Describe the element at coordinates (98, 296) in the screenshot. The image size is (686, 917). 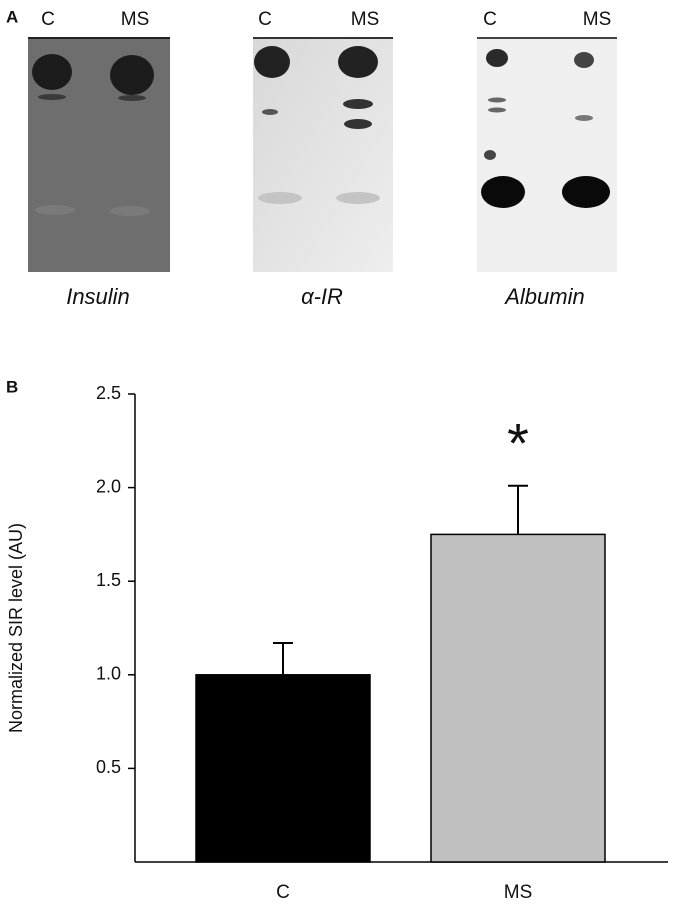
I see `blot-caption: Insulin` at that location.